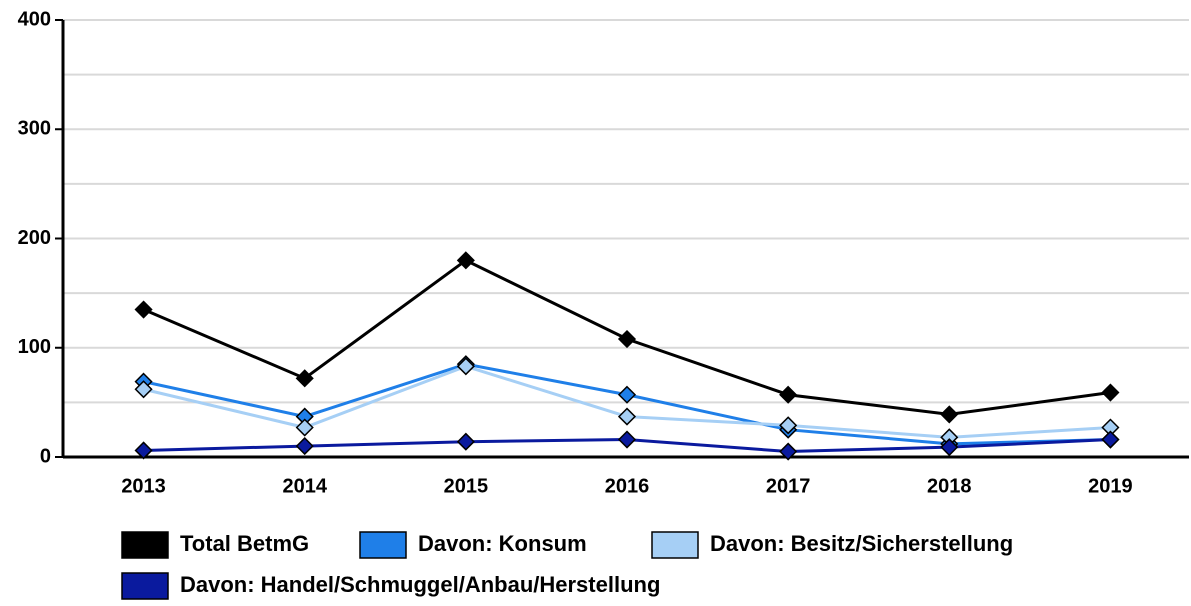 This screenshot has width=1191, height=606. I want to click on x-tick-label: 2013, so click(143, 486).